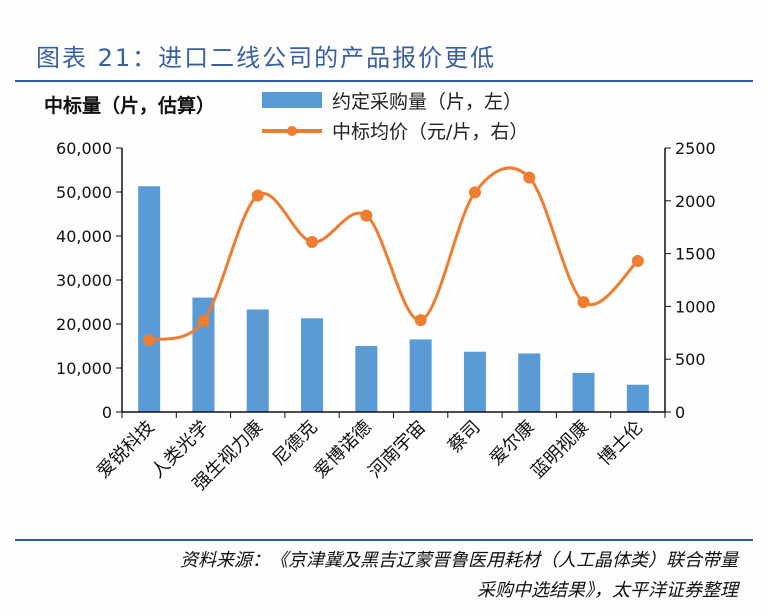  Describe the element at coordinates (560, 450) in the screenshot. I see `category-label: 蓝明视康` at that location.